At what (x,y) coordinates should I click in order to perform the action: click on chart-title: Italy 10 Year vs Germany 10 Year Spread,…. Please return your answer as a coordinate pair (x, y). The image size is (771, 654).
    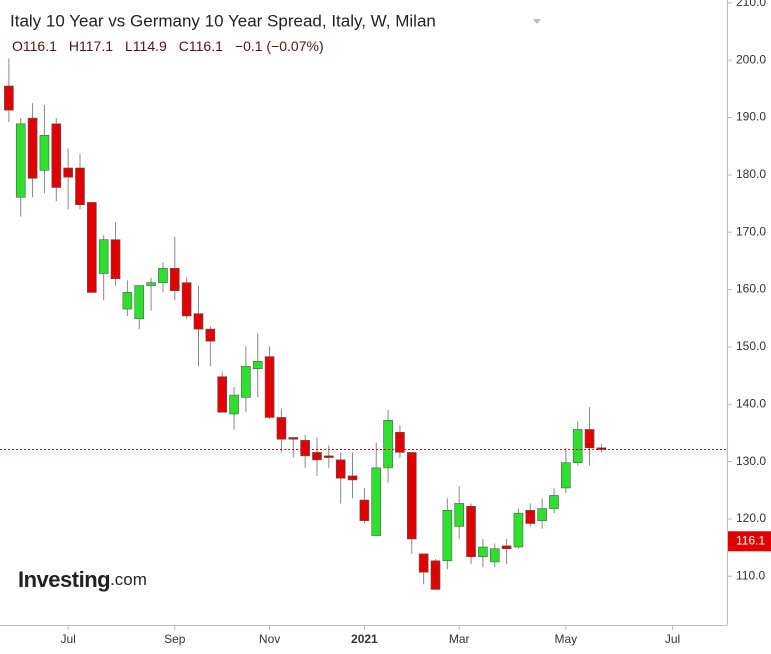
    Looking at the image, I should click on (223, 20).